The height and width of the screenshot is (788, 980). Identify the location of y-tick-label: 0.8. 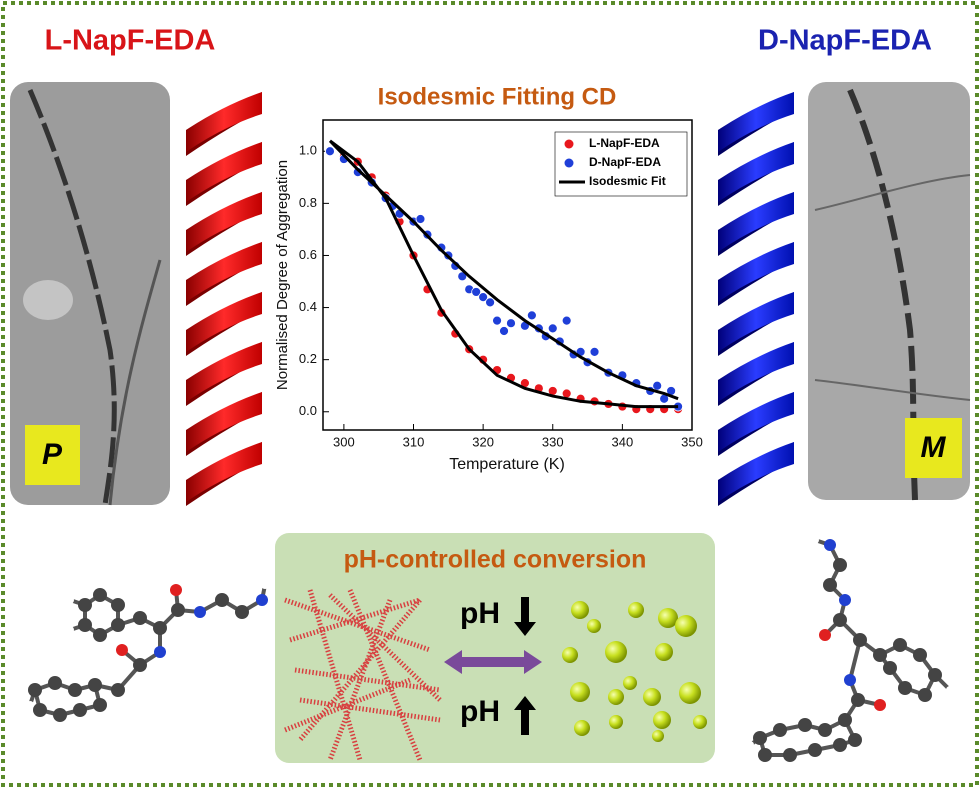
(308, 202).